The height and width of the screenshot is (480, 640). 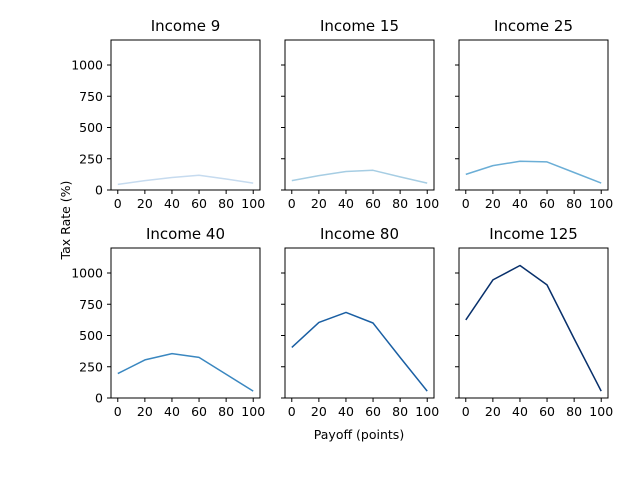 I want to click on panel-title: Income 9, so click(x=186, y=26).